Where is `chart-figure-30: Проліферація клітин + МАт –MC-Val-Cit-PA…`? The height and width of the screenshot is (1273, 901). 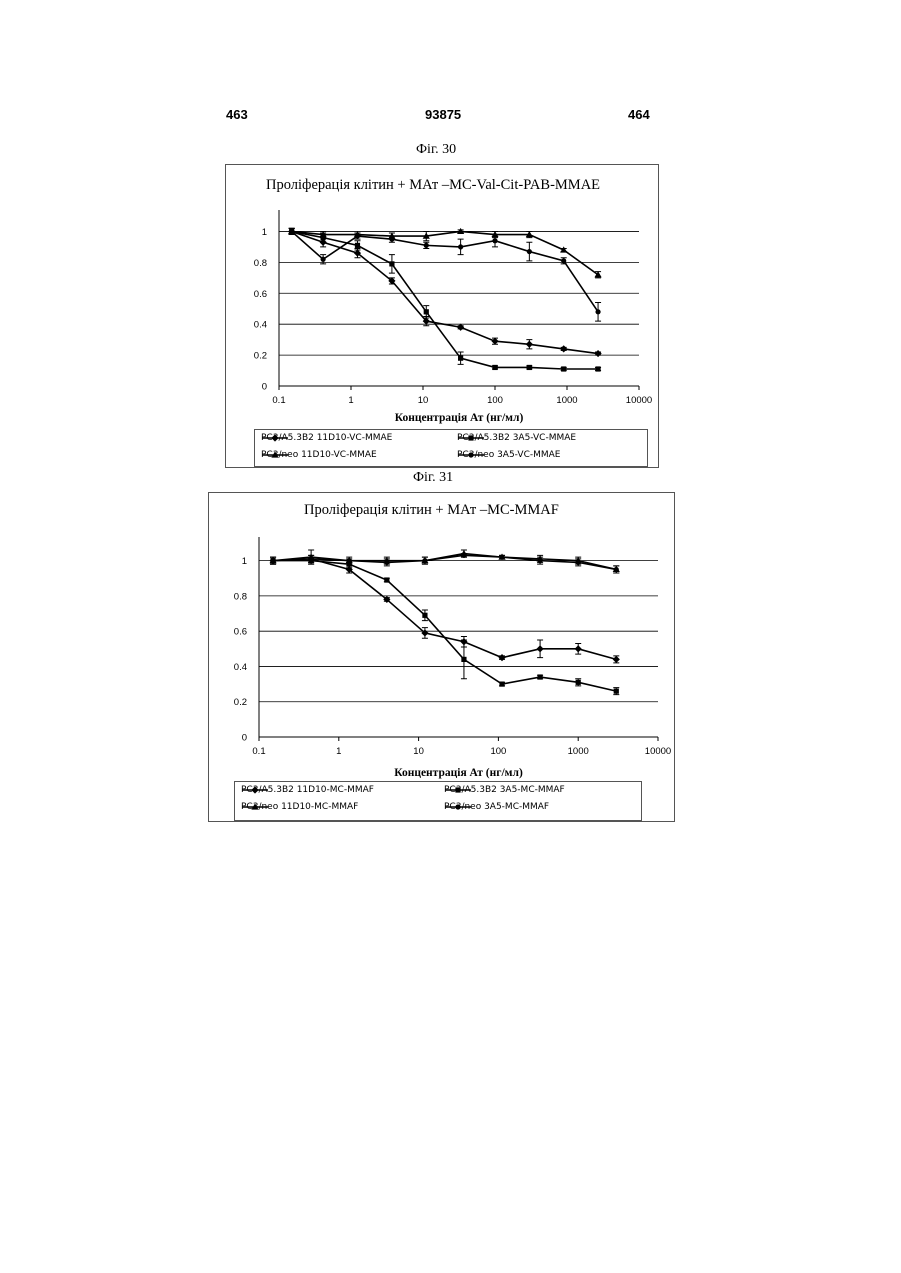 chart-figure-30: Проліферація клітин + МАт –MC-Val-Cit-PA… is located at coordinates (442, 316).